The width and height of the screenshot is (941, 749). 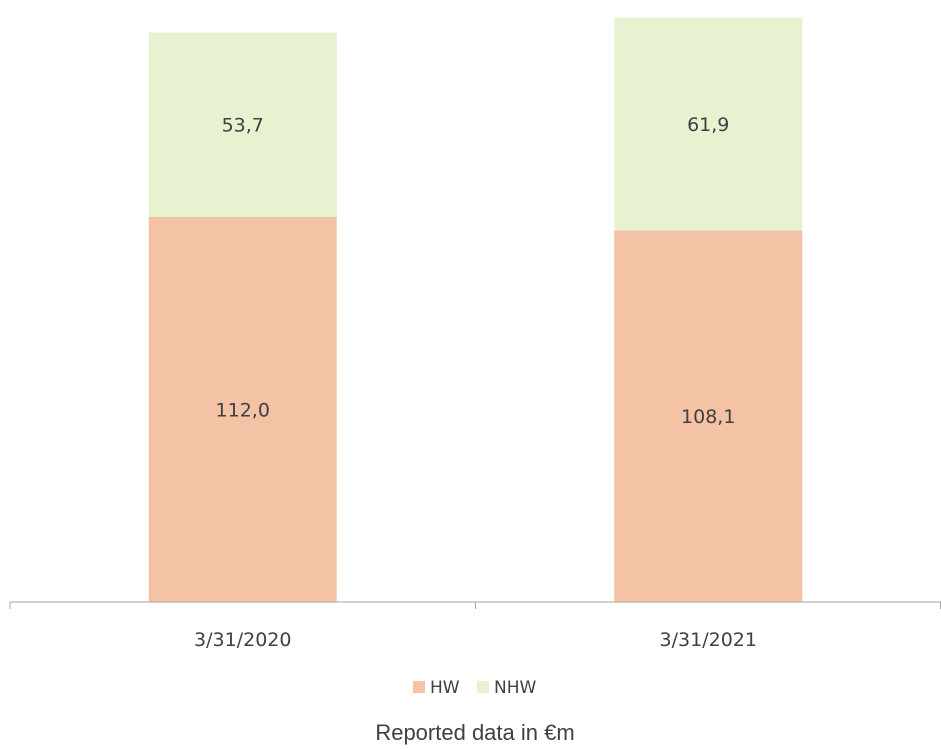 I want to click on legend-swatch-hw, so click(x=419, y=687).